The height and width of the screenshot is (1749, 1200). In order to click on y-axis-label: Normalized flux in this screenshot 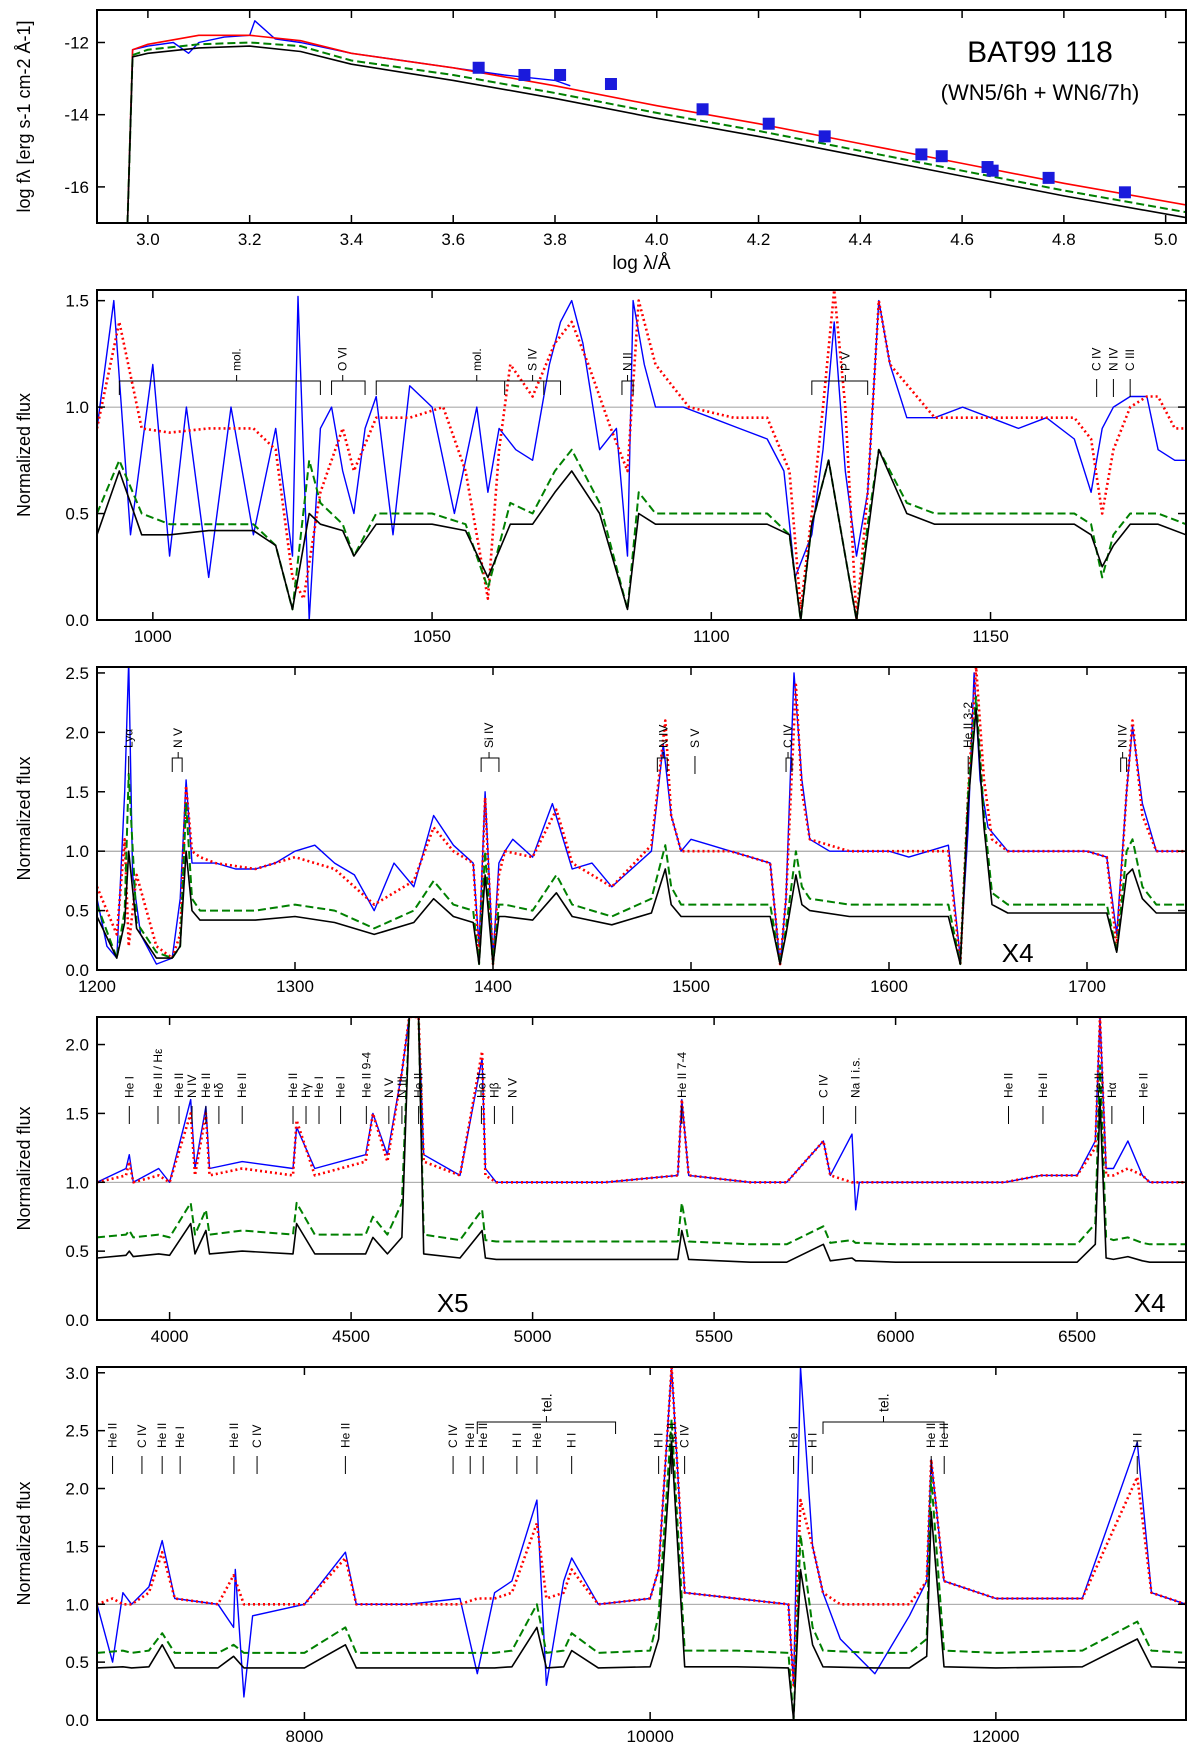, I will do `click(24, 1168)`.